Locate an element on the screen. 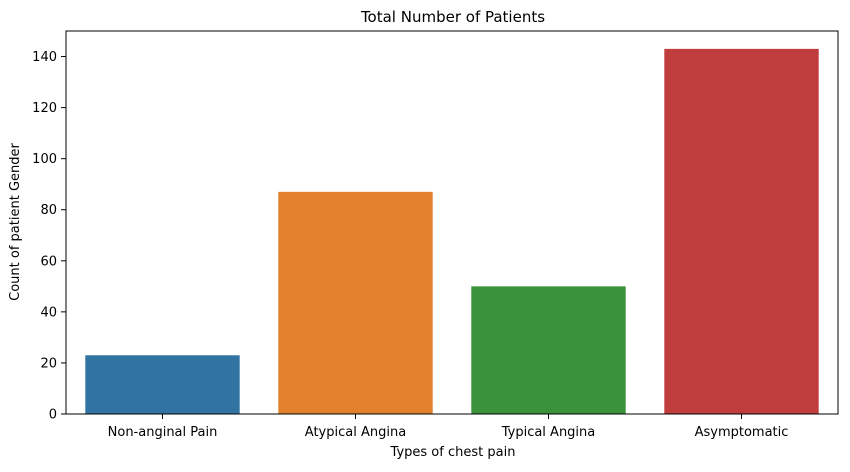  x-axis-label: Types of chest pain is located at coordinates (453, 452).